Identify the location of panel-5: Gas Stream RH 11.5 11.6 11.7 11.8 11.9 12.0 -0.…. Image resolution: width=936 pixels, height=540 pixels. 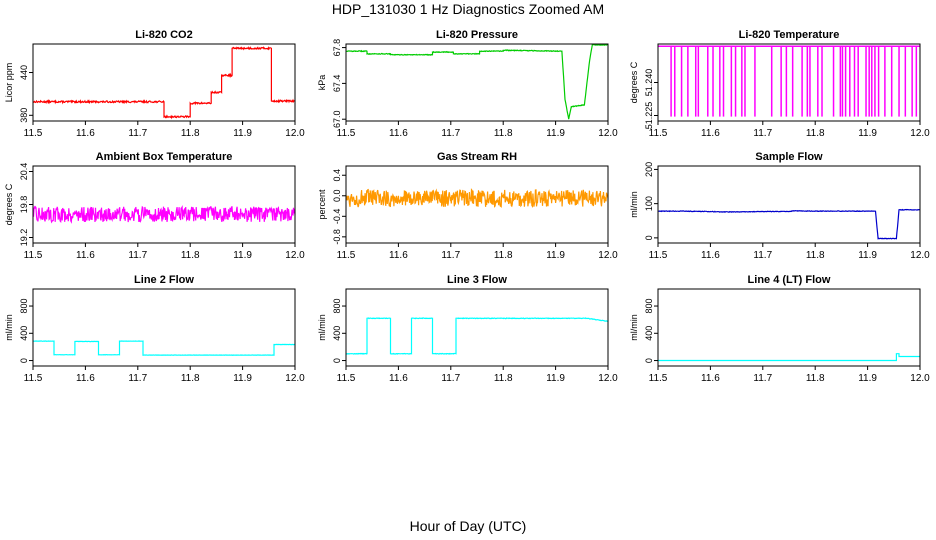
(467, 206).